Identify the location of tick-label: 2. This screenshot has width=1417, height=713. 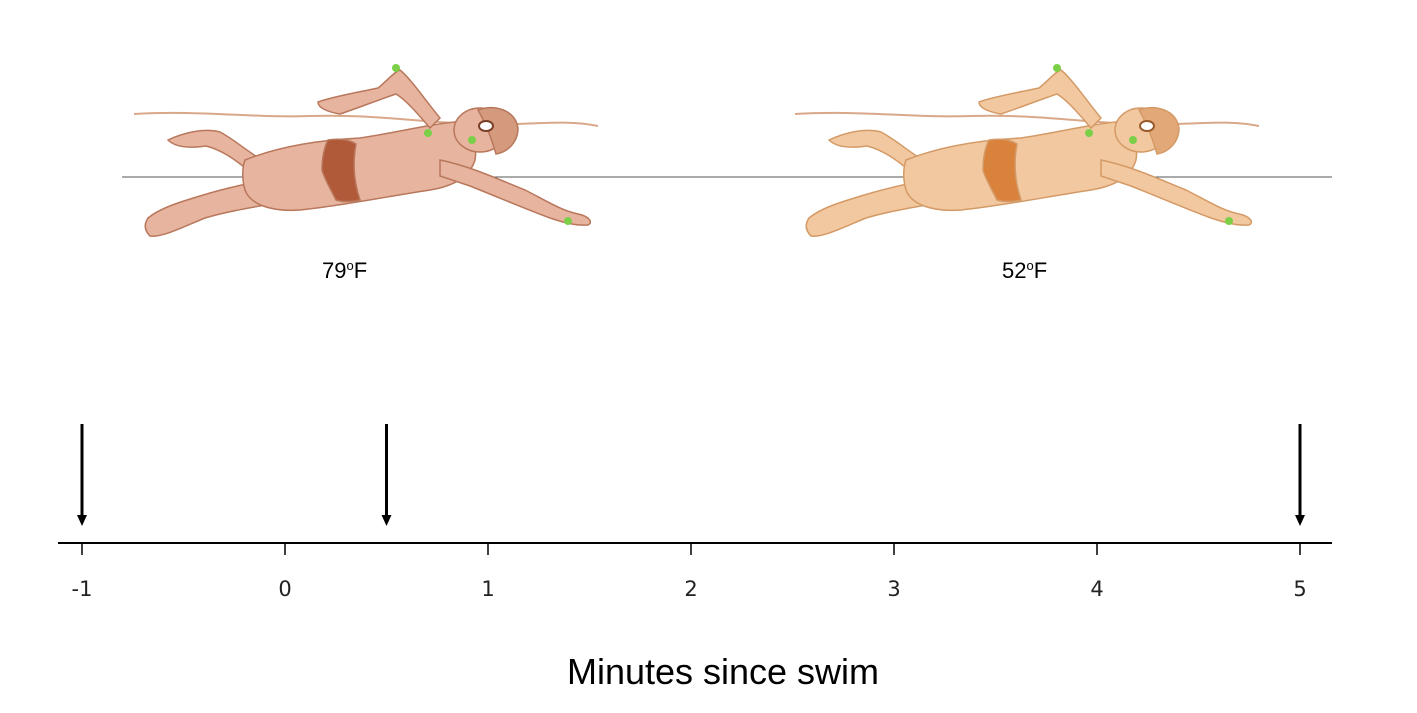
(690, 589).